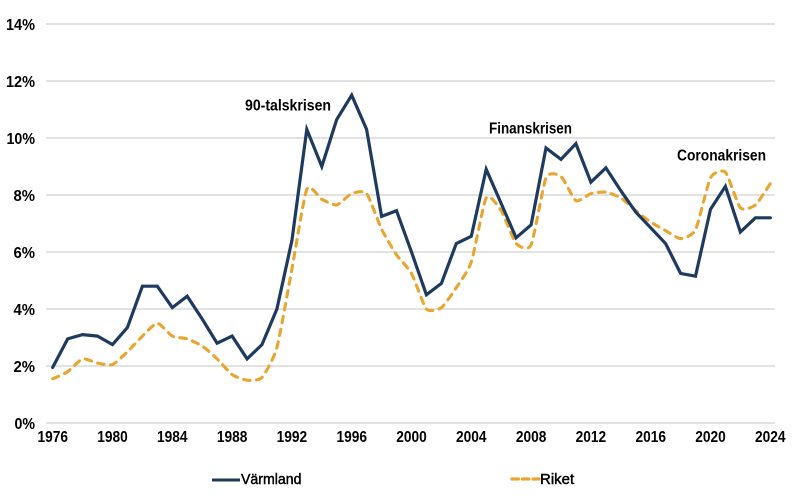 Image resolution: width=799 pixels, height=504 pixels. What do you see at coordinates (25, 367) in the screenshot?
I see `svg-text: 2%` at bounding box center [25, 367].